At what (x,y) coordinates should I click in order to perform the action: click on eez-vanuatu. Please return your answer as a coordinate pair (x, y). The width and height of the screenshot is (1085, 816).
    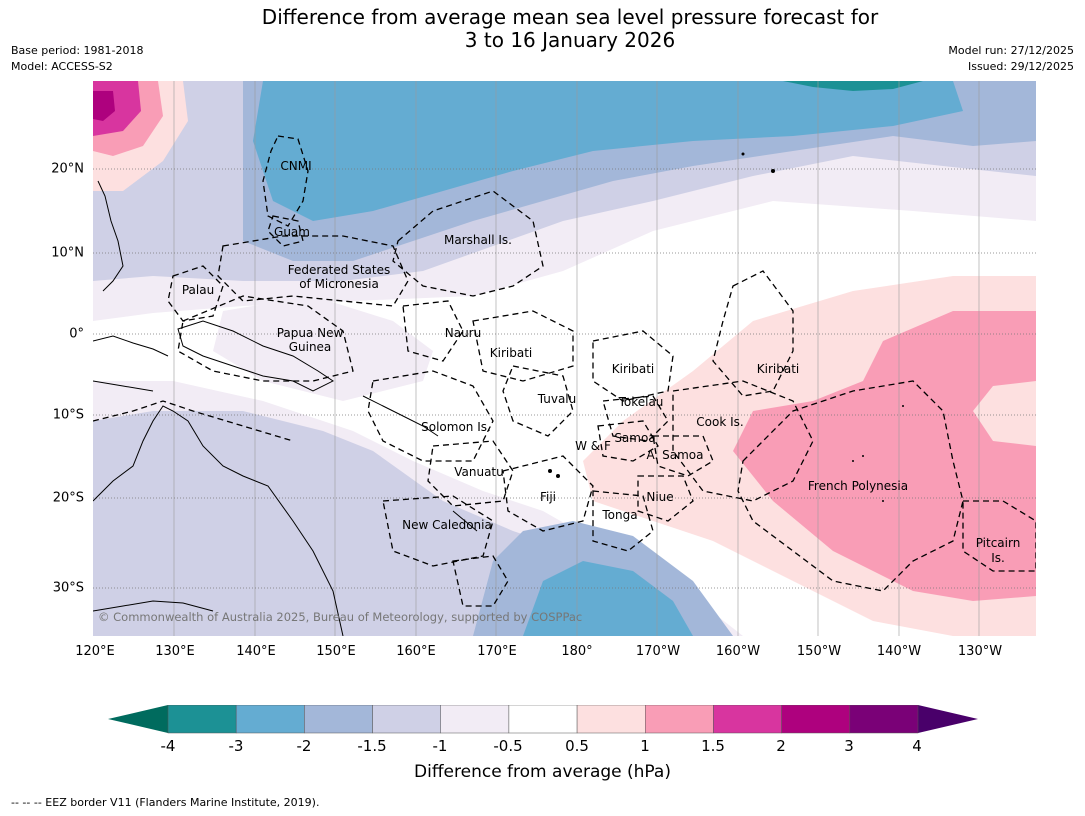
    Looking at the image, I should click on (470, 473).